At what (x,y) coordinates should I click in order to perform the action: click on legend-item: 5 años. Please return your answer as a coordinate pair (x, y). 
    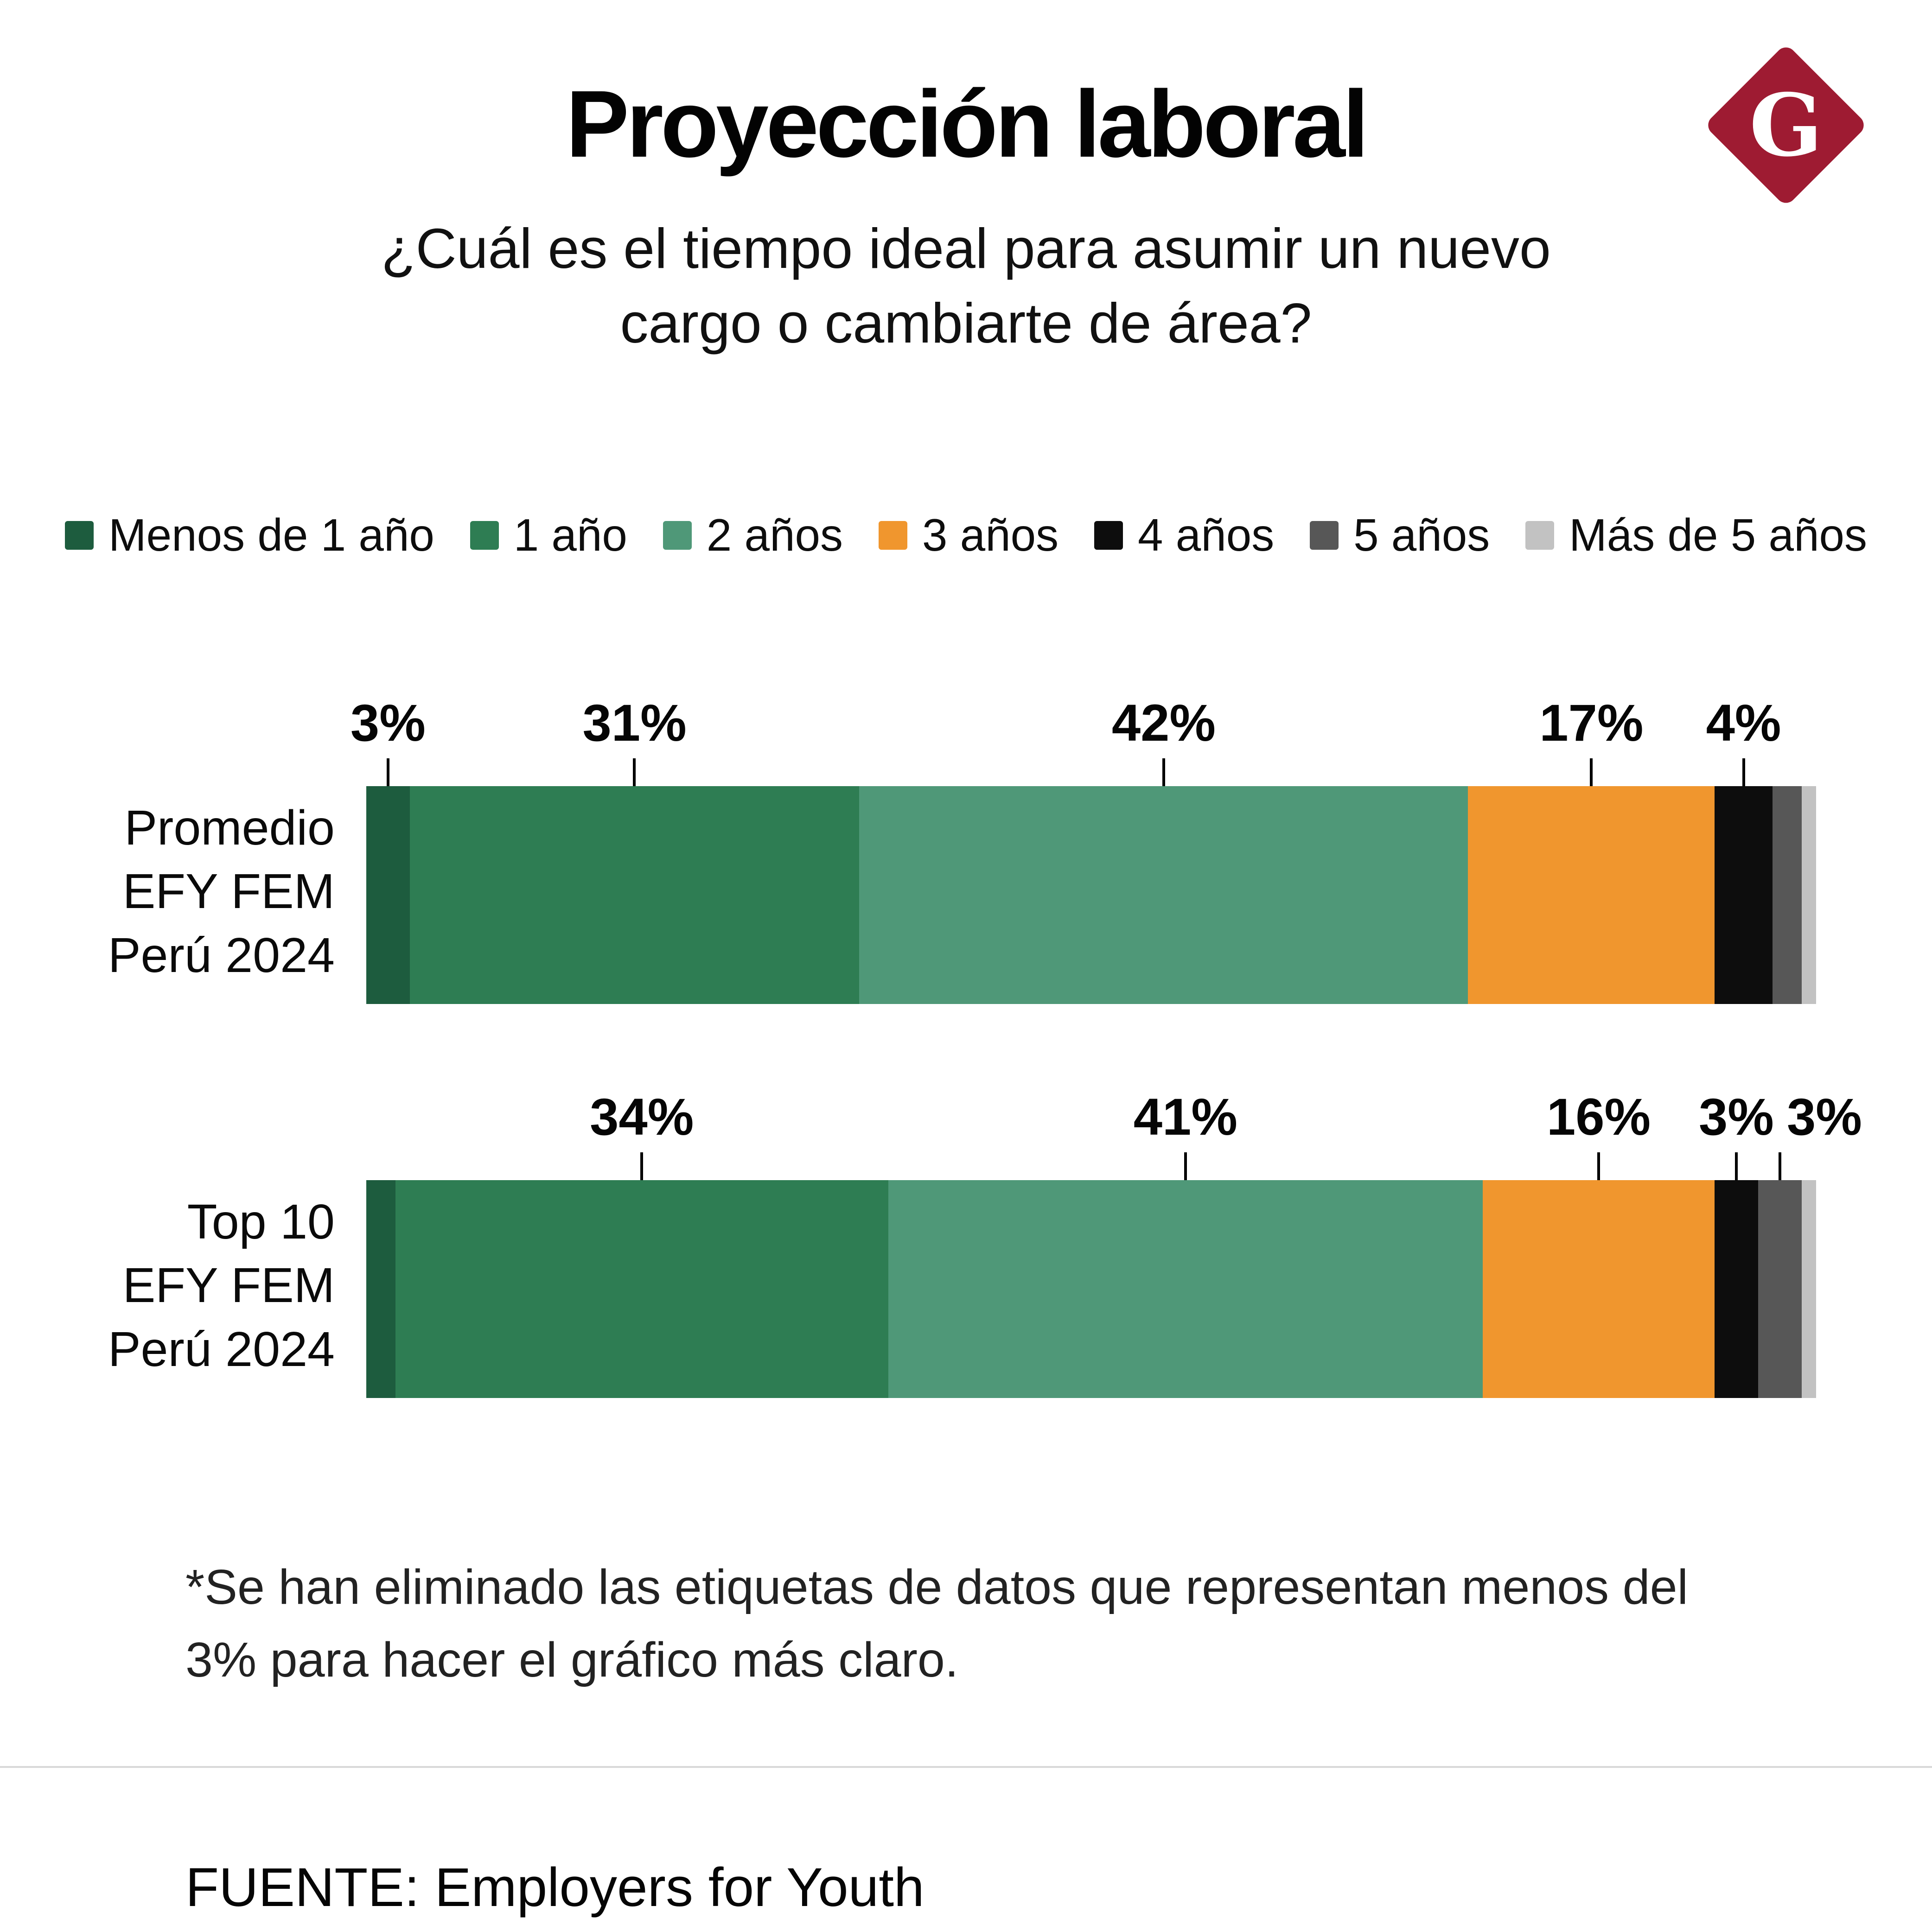
    Looking at the image, I should click on (1400, 535).